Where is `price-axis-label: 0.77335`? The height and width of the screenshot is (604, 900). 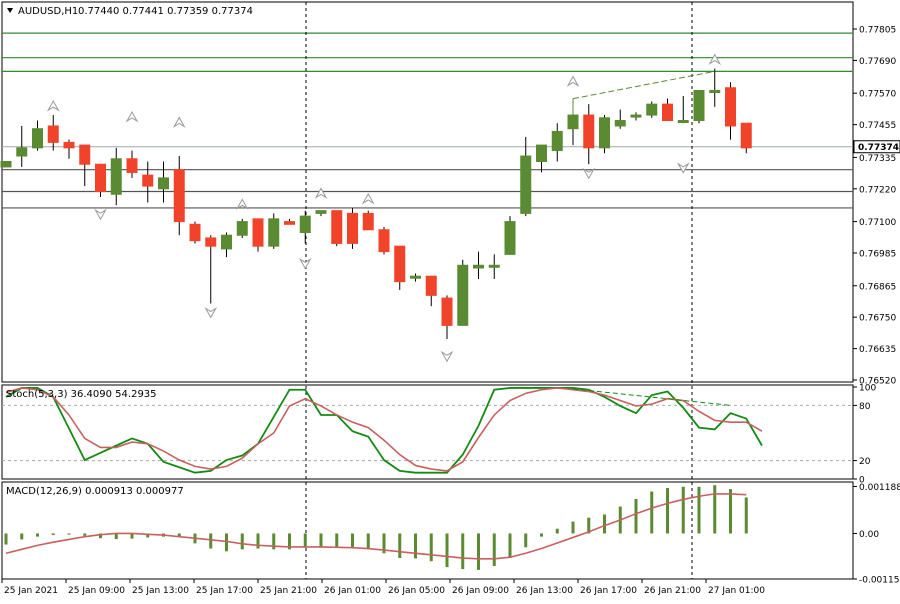
price-axis-label: 0.77335 is located at coordinates (877, 159).